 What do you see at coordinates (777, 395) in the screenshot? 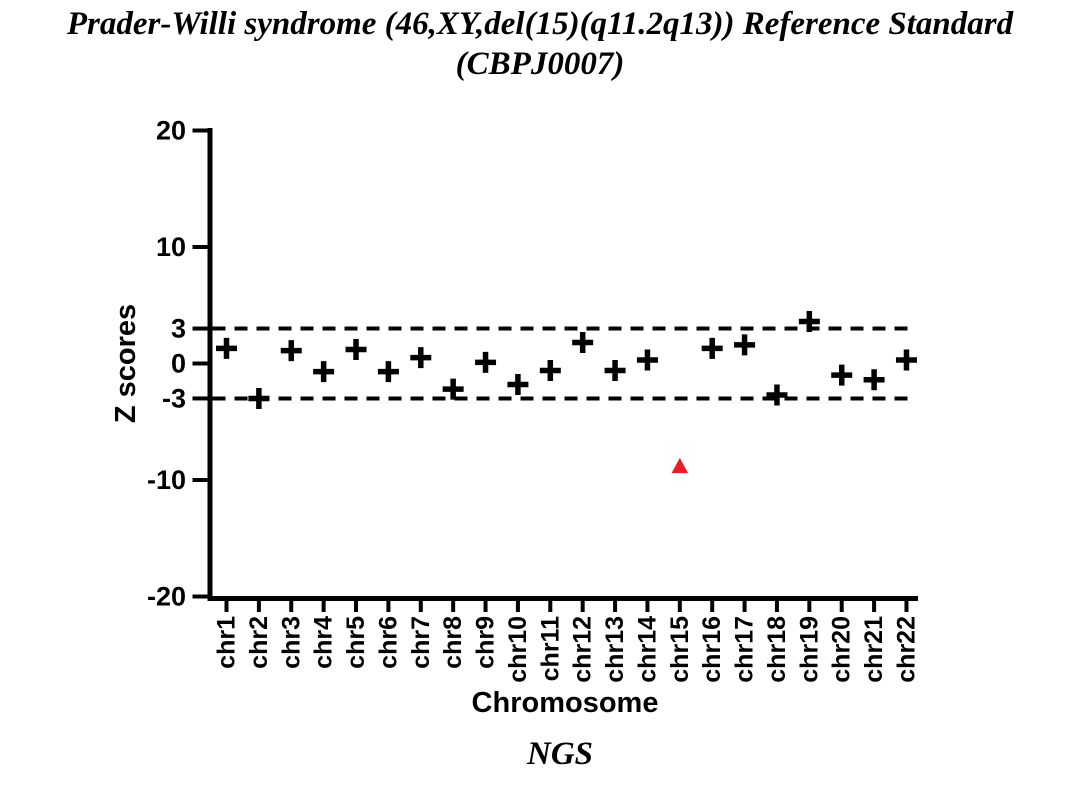
I see `data-point-chr18` at bounding box center [777, 395].